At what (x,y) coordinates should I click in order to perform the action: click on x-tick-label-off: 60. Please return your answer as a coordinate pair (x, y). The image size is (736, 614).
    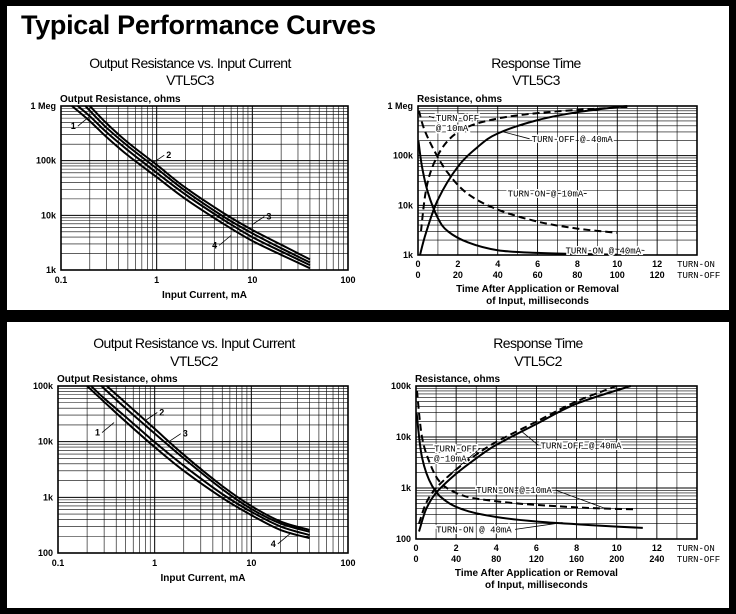
    Looking at the image, I should click on (538, 275).